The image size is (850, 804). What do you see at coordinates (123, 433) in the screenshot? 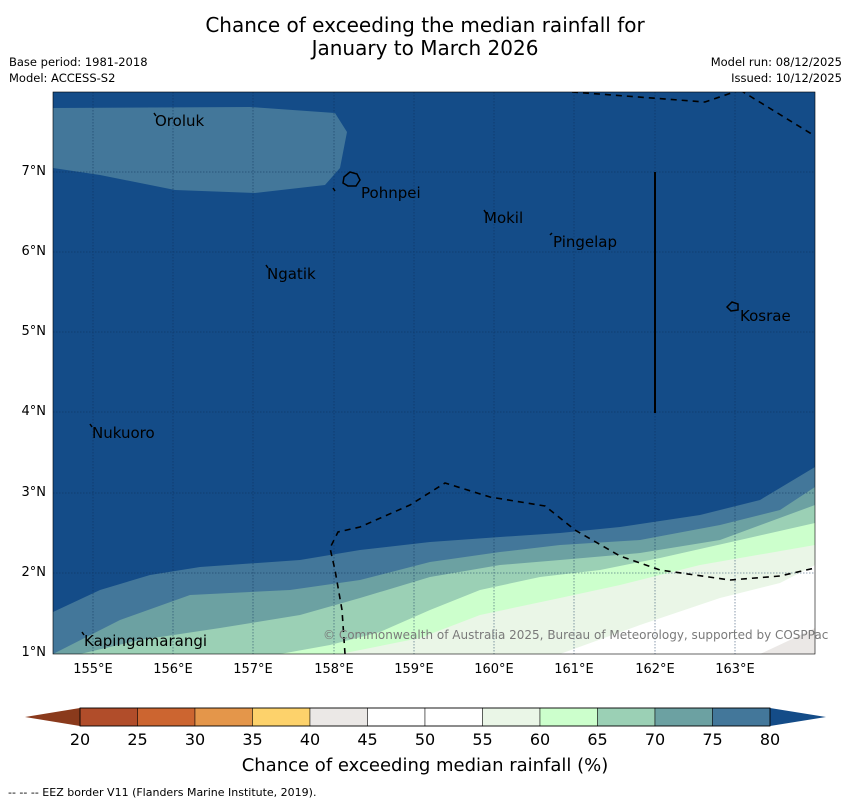
I see `place-nukuoro: Nukuoro` at bounding box center [123, 433].